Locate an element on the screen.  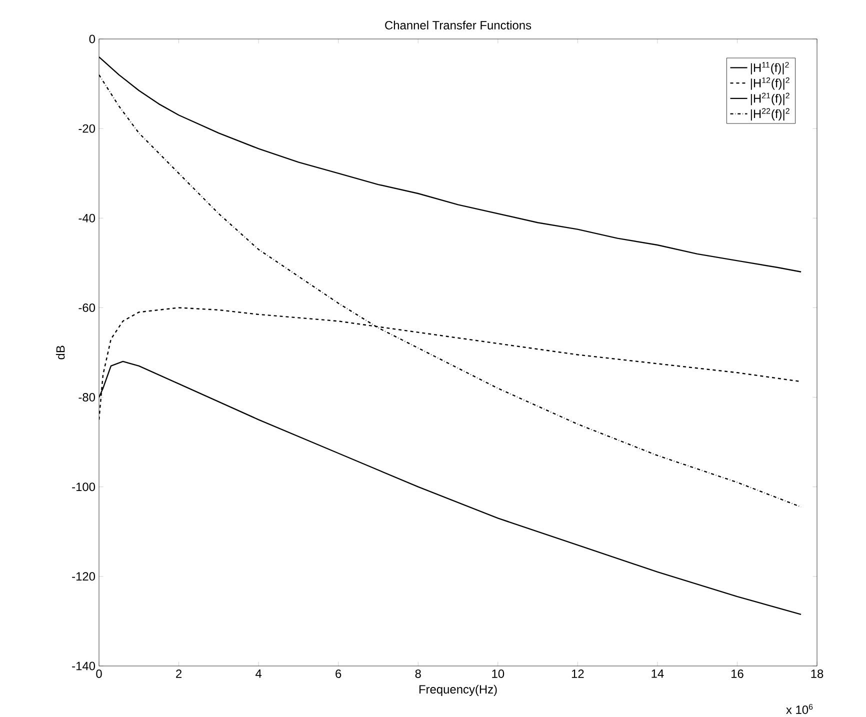
x-tick-label: 16 is located at coordinates (737, 673).